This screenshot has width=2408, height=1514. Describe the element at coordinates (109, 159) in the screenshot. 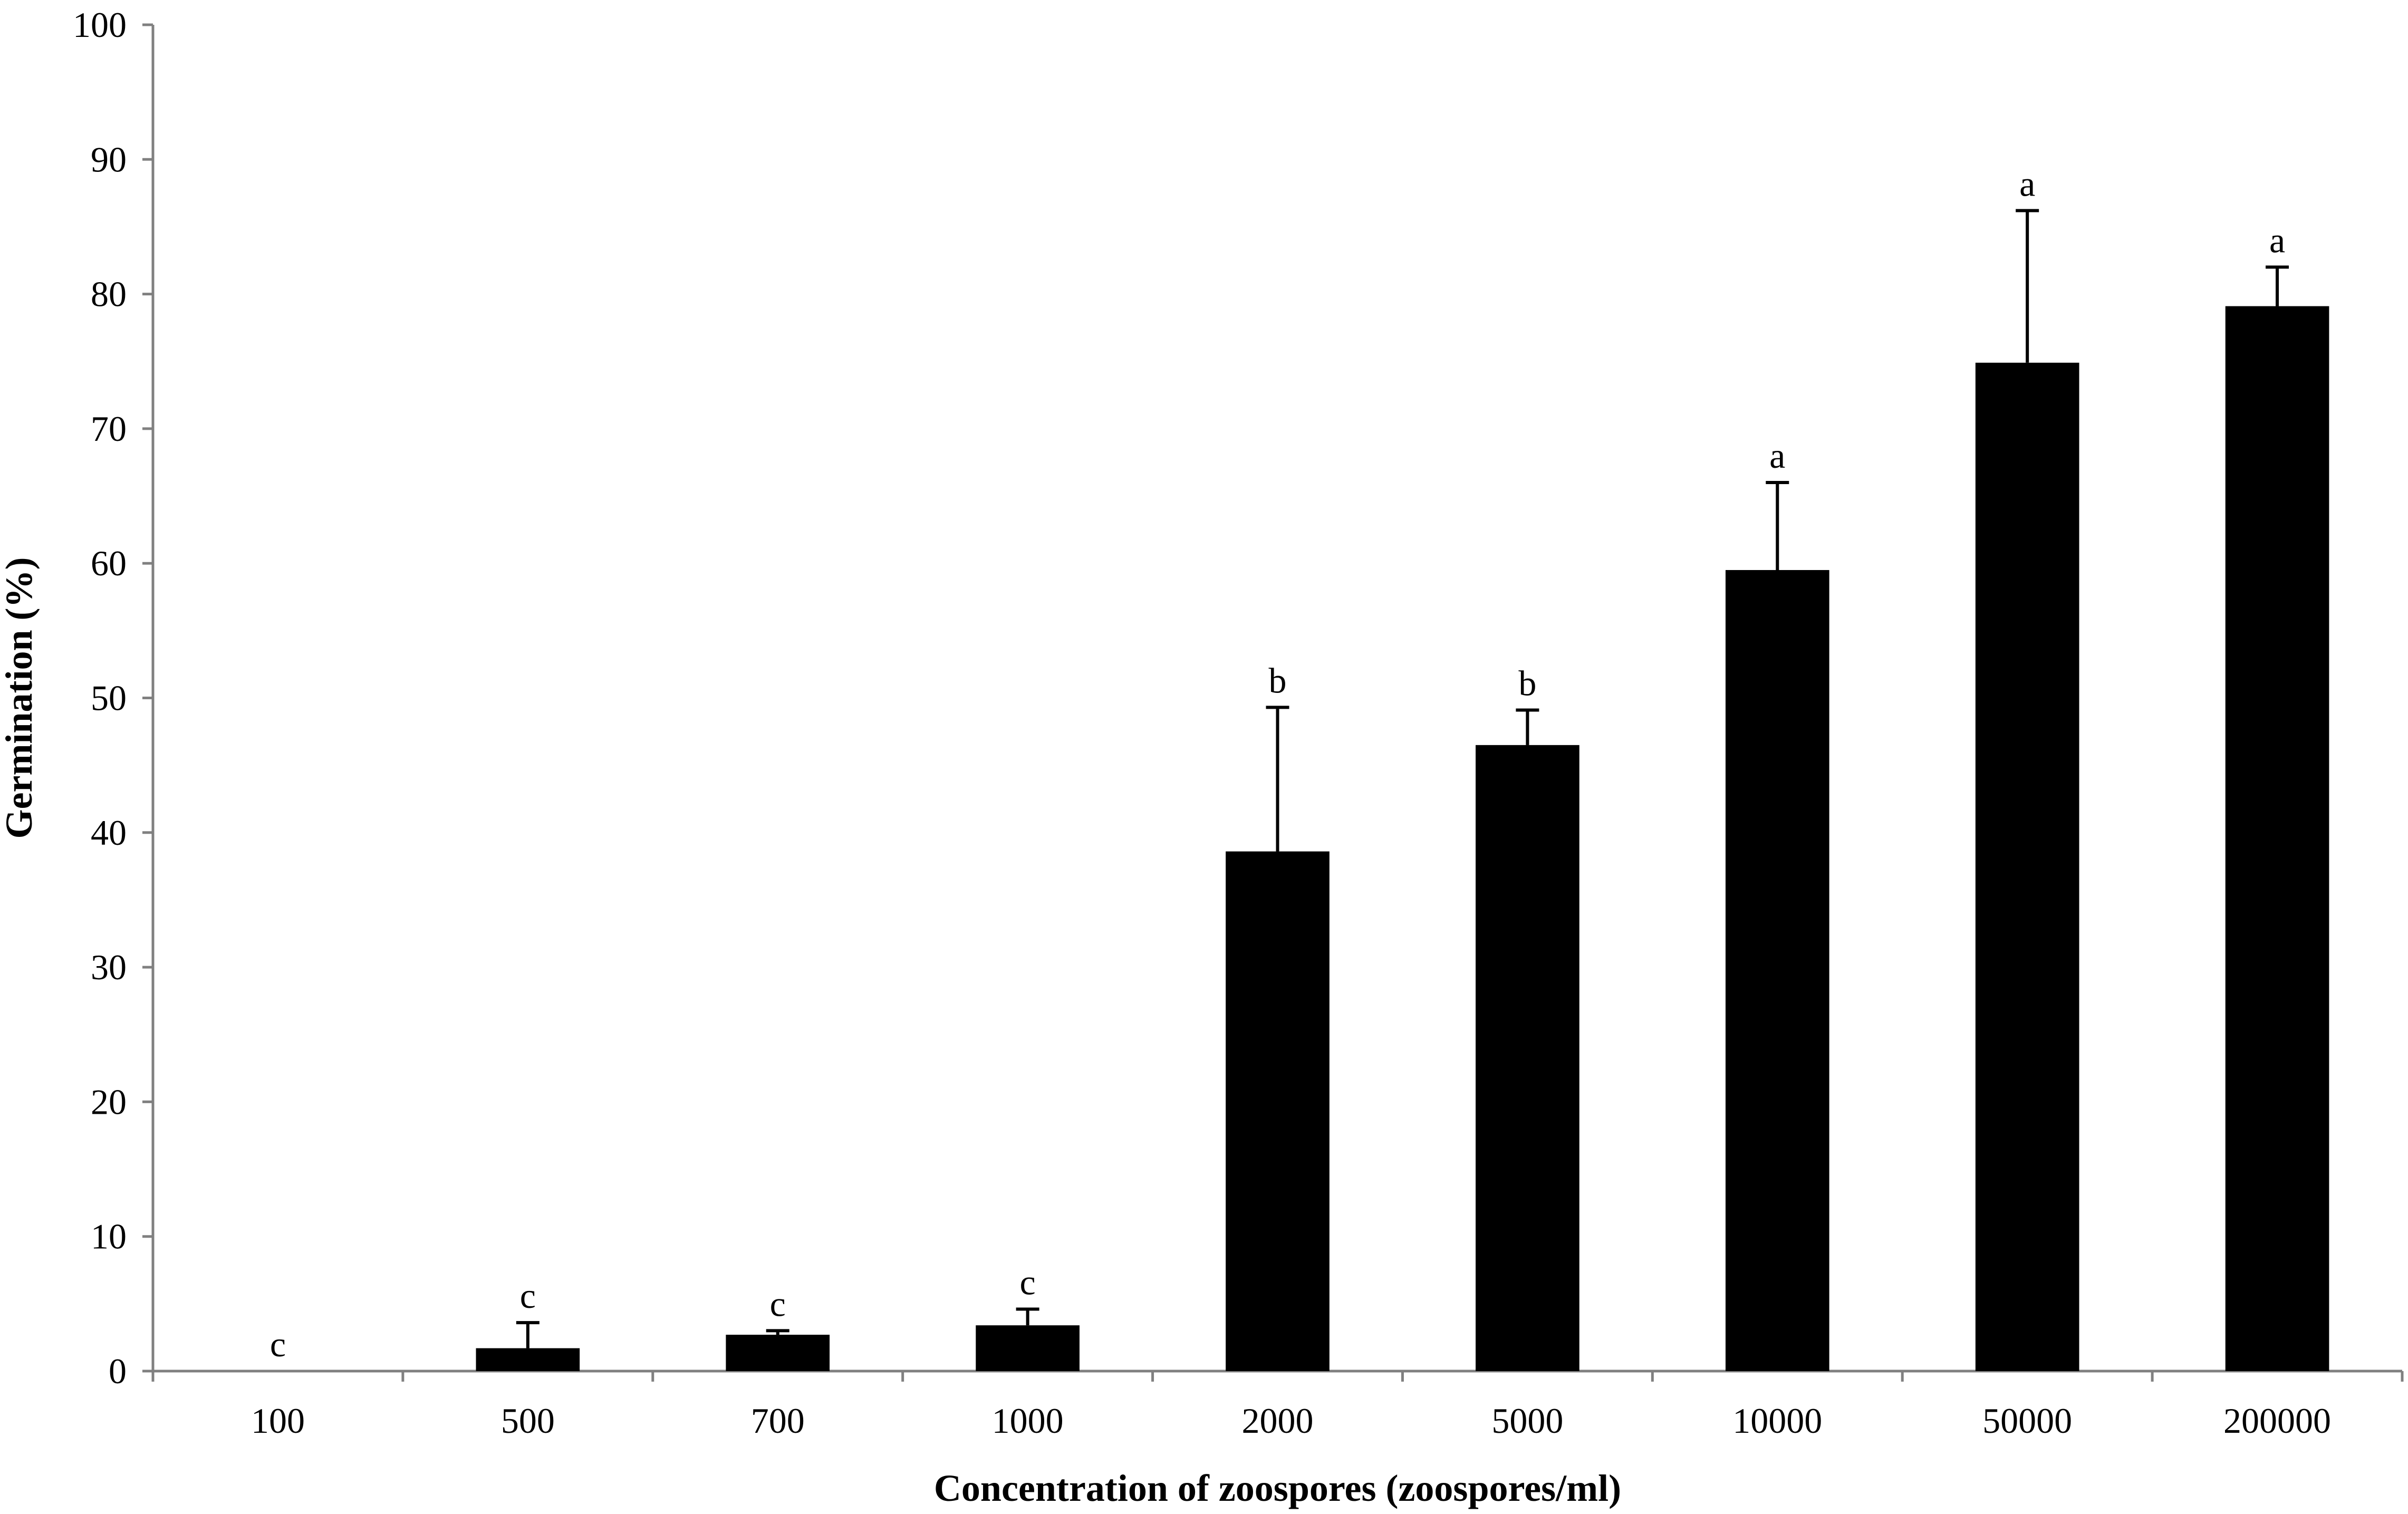

I see `y-tick-label: 90` at that location.